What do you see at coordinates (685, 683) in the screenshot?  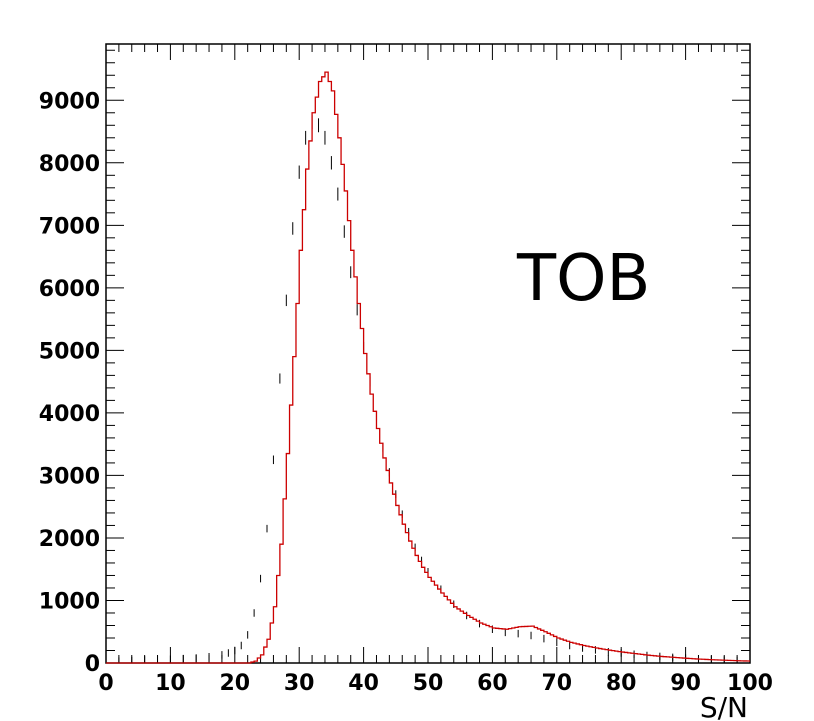 I see `x-tick-label: 90` at bounding box center [685, 683].